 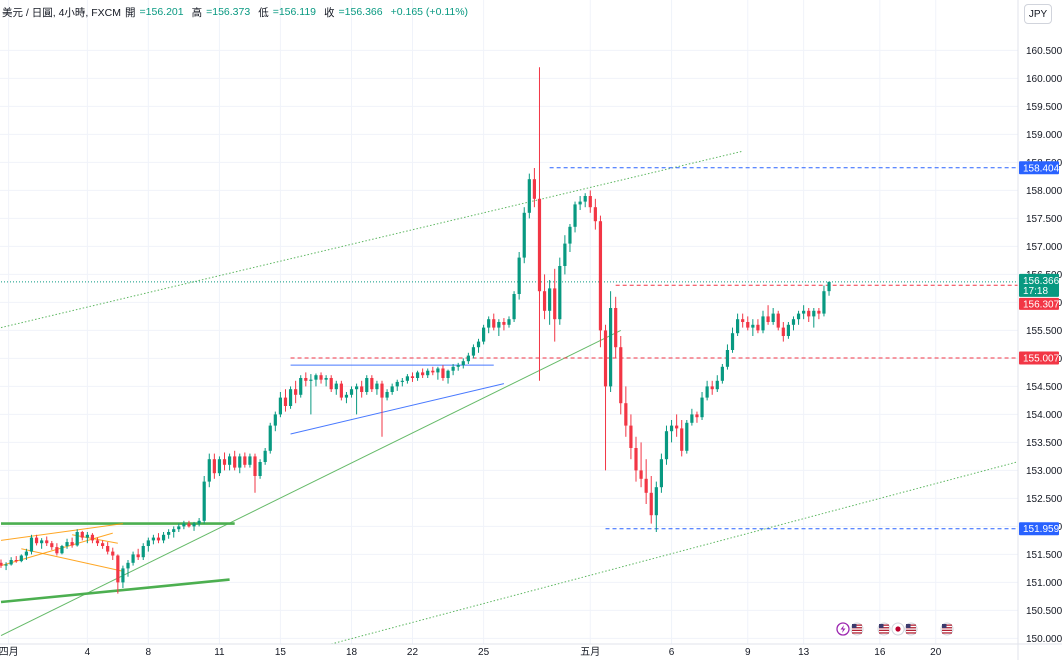 What do you see at coordinates (130, 12) in the screenshot?
I see `open-label: 開` at bounding box center [130, 12].